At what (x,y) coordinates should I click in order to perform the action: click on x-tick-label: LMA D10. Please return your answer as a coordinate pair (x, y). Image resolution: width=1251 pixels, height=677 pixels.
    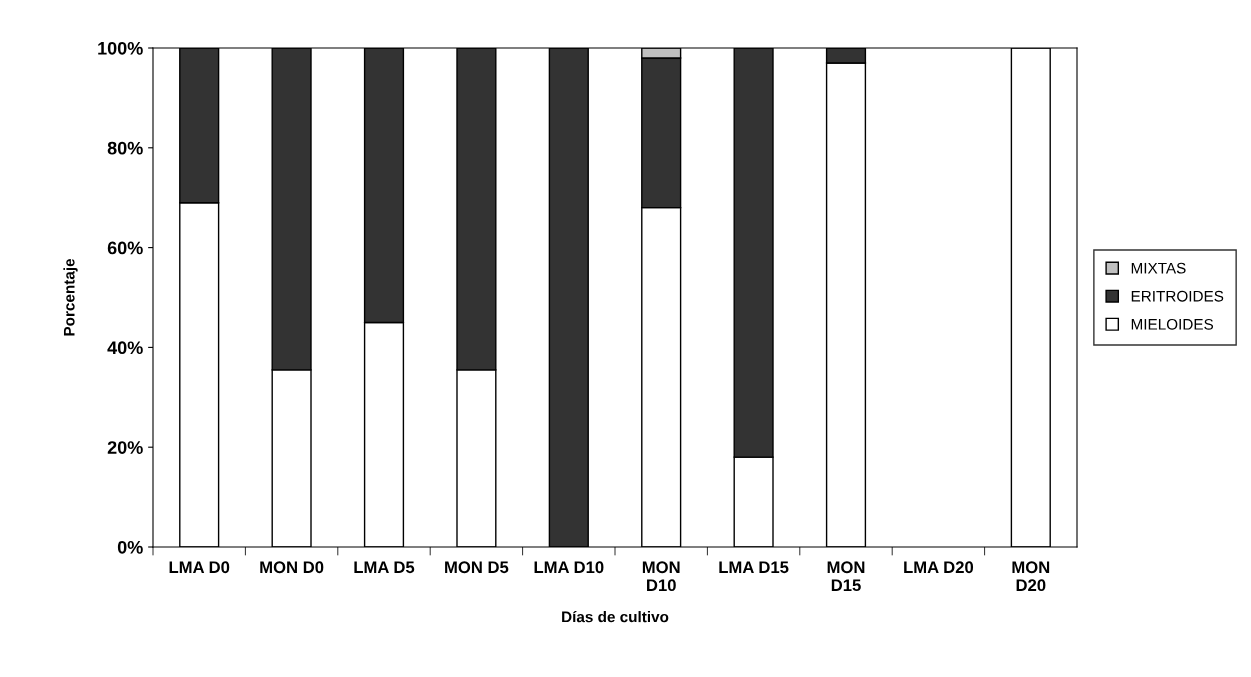
    Looking at the image, I should click on (569, 567).